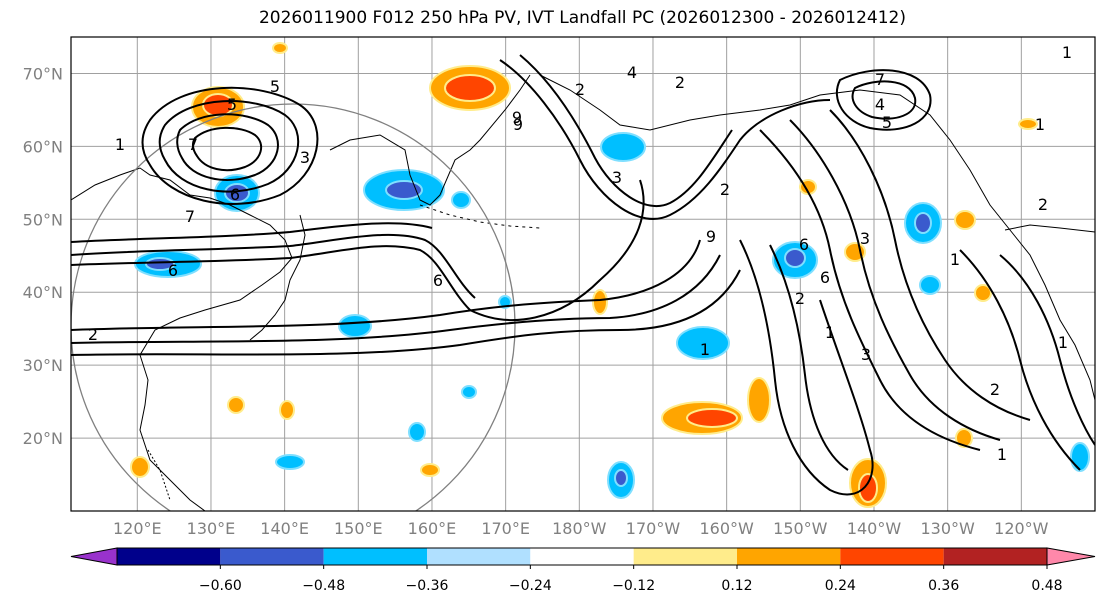 This screenshot has width=1105, height=604. Describe the element at coordinates (1021, 528) in the screenshot. I see `lon-tick-label: 120°W` at that location.